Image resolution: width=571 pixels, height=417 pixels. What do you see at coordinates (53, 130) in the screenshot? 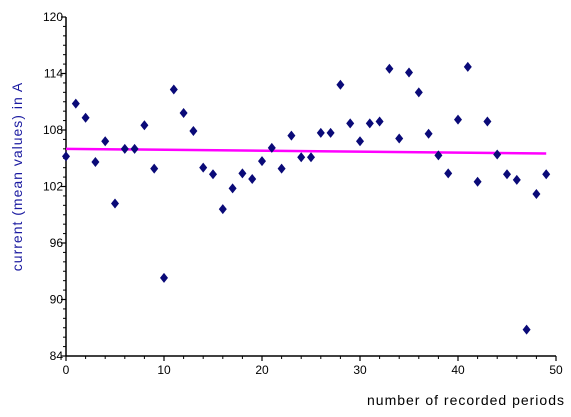
I see `y-tick-label: 108` at bounding box center [53, 130].